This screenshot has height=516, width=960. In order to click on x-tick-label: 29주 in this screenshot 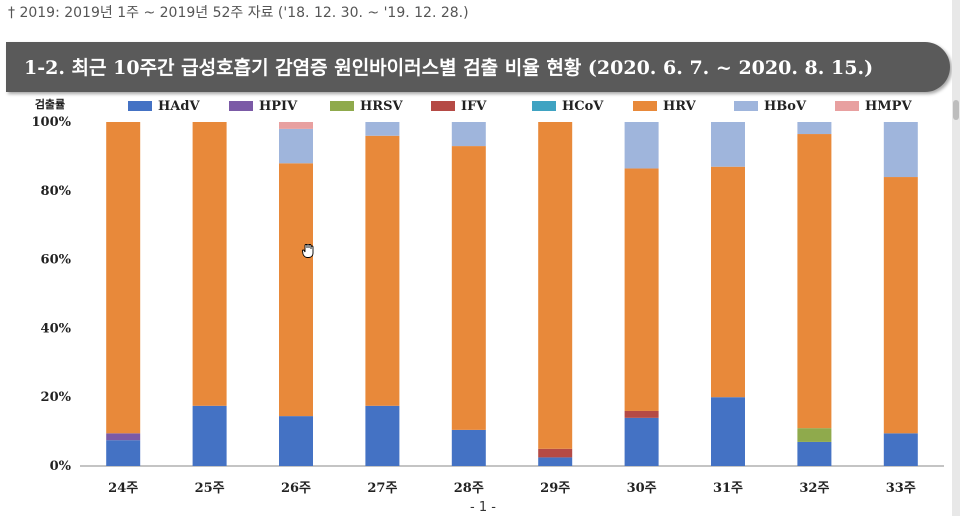, I will do `click(555, 488)`.